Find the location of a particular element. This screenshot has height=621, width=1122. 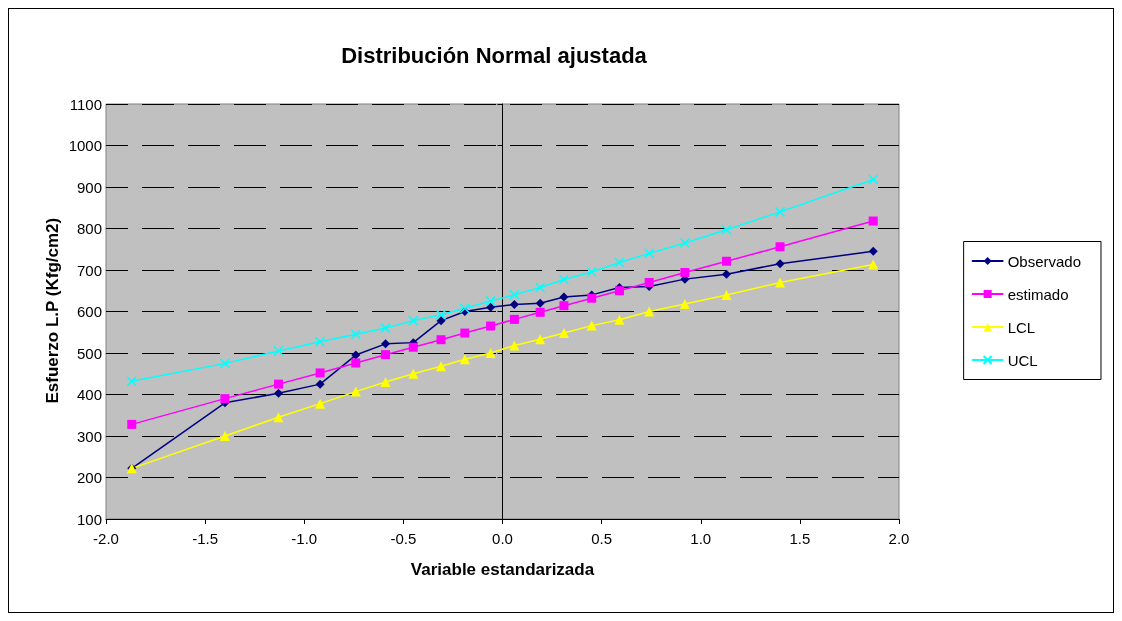

y-tick-label: 700 is located at coordinates (89, 270).